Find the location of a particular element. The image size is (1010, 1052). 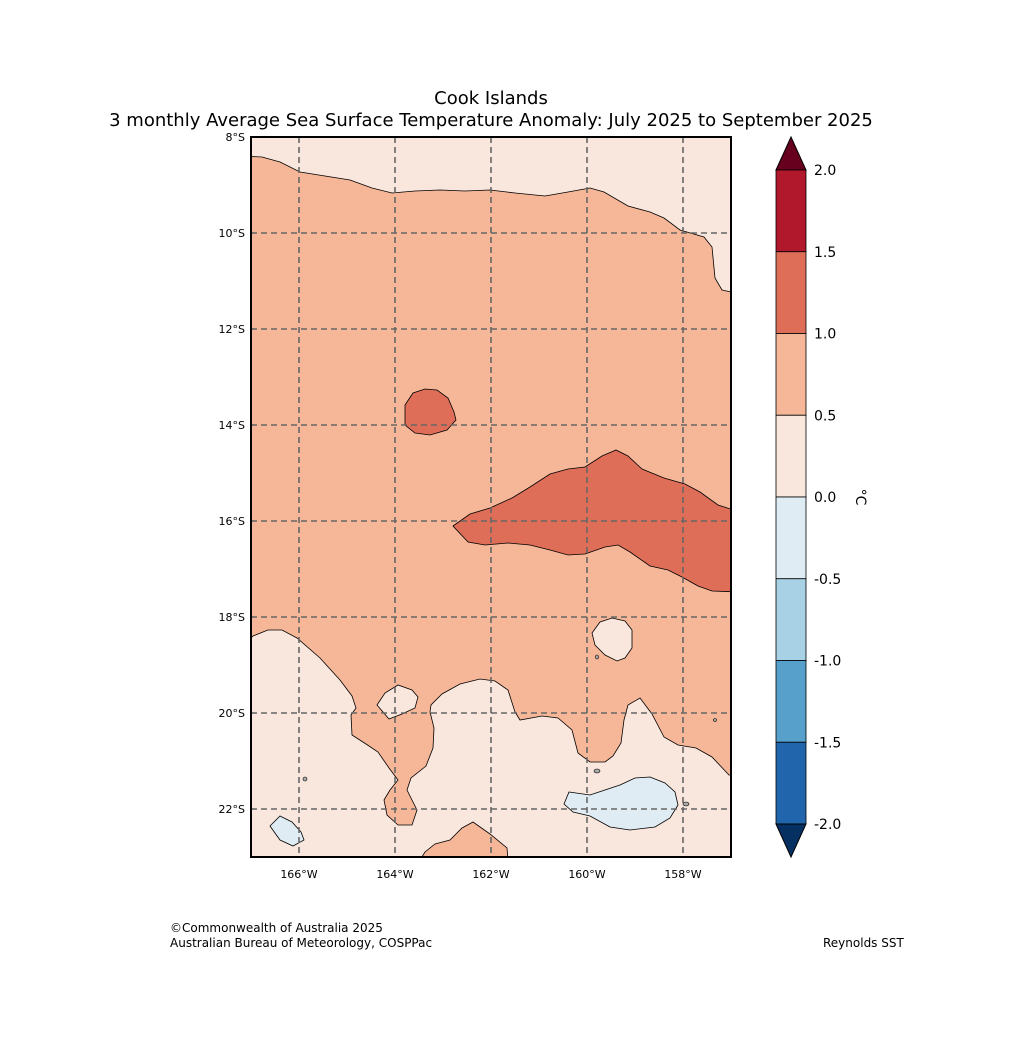

anomaly-region-1.0-1.5-west is located at coordinates (430, 412).